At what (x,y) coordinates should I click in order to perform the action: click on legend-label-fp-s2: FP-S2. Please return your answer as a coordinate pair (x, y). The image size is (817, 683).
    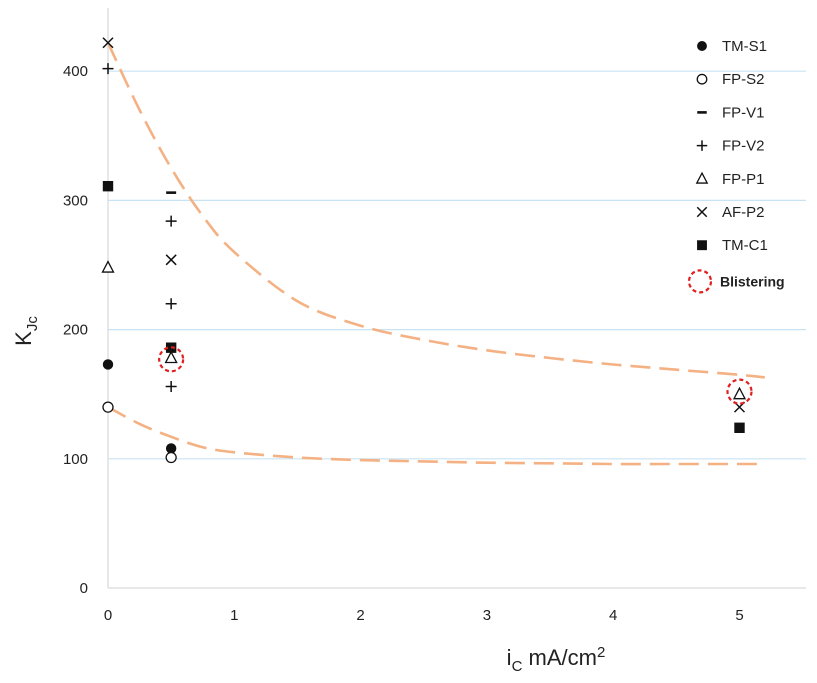
    Looking at the image, I should click on (743, 79).